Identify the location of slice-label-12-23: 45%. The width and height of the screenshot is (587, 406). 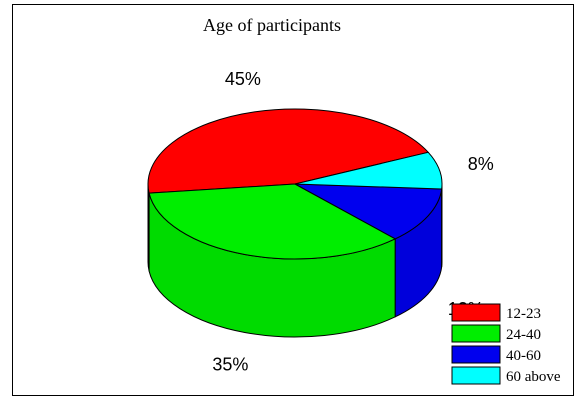
(243, 79).